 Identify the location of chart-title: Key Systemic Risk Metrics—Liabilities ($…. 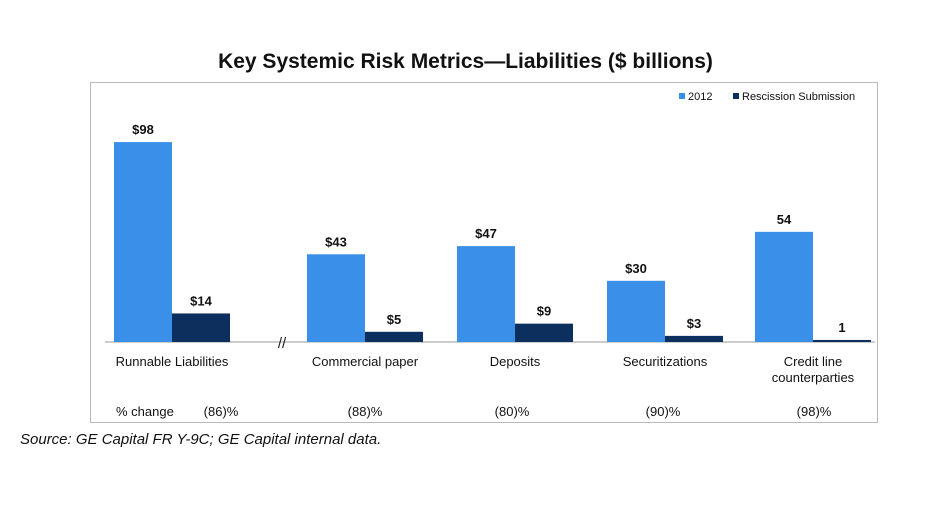
(465, 61).